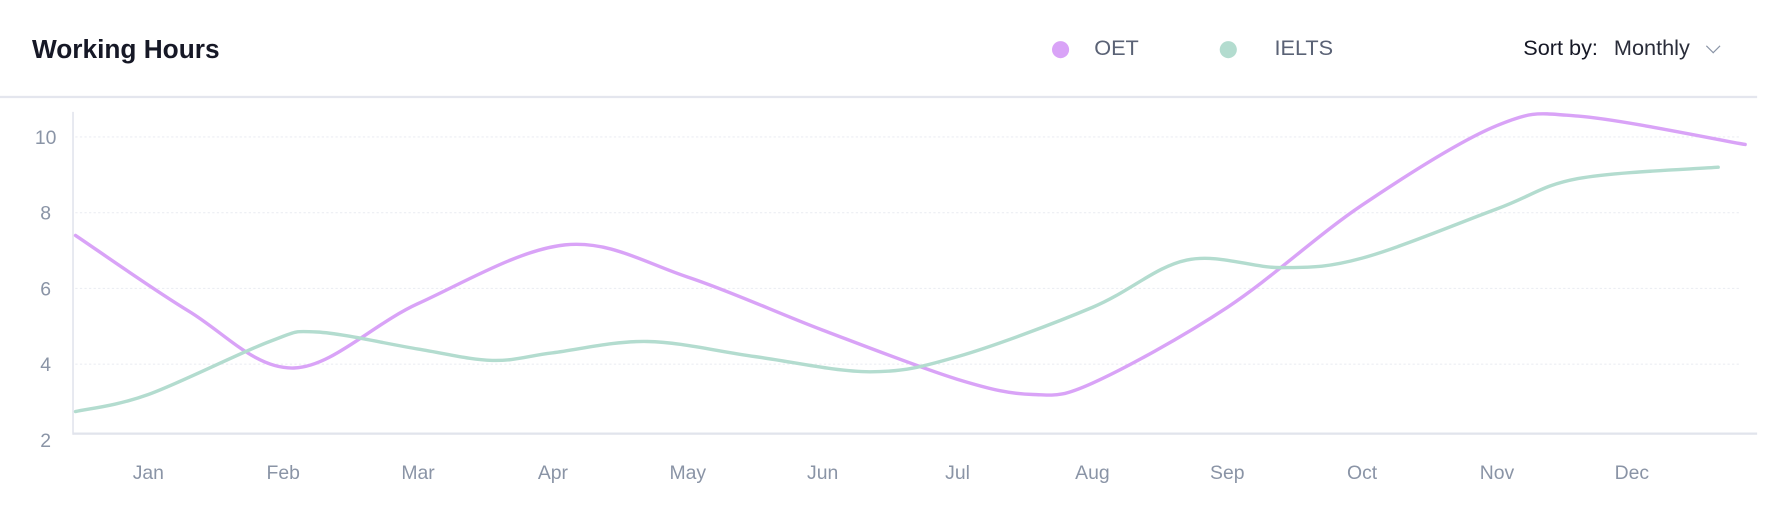 This screenshot has width=1780, height=520. I want to click on sort-dropdown: Sort by: Monthly, so click(1622, 49).